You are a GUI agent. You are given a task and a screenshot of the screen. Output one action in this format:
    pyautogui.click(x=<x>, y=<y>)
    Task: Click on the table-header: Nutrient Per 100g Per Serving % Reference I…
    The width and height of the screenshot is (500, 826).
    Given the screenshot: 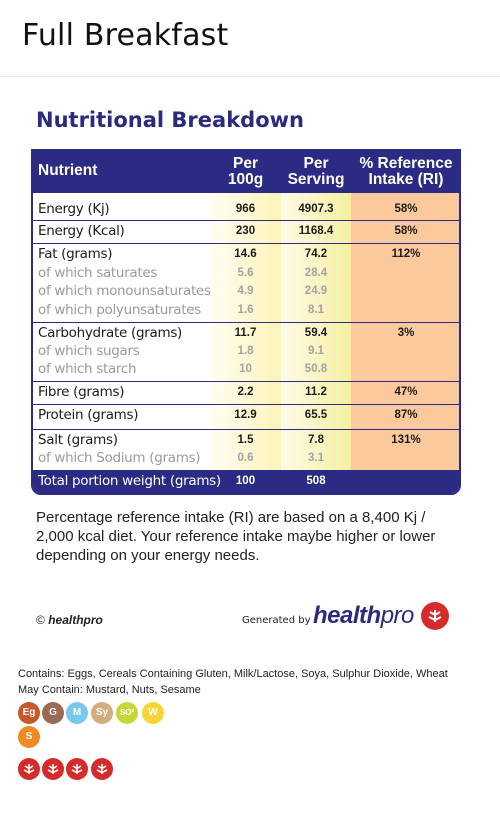 What is the action you would take?
    pyautogui.click(x=246, y=172)
    